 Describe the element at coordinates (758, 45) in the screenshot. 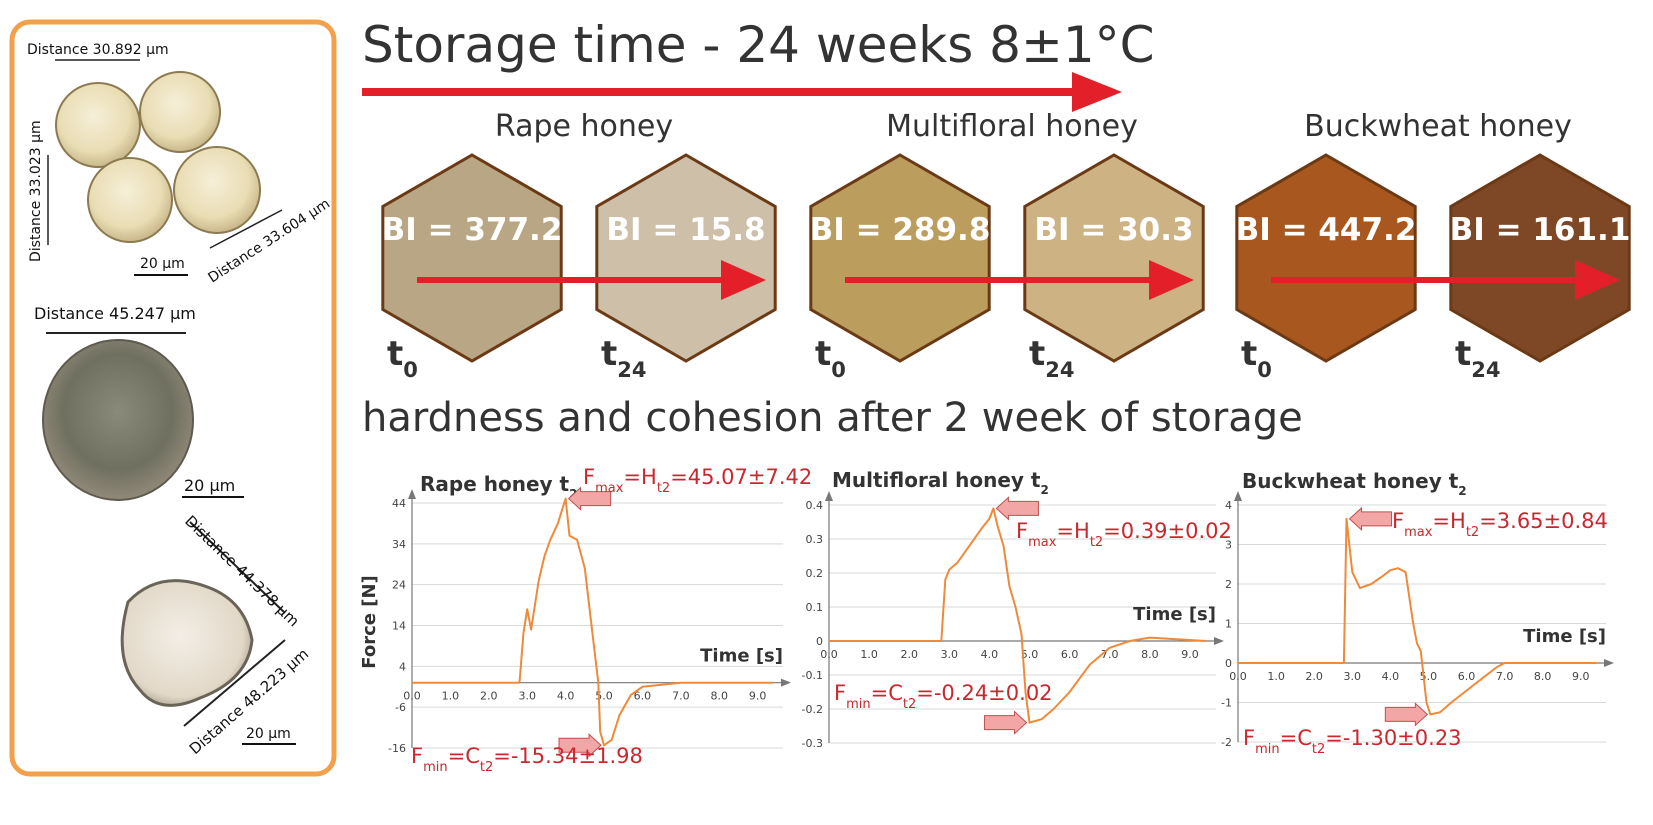

I see `header-title: Storage time - 24 weeks 8±1°C` at that location.